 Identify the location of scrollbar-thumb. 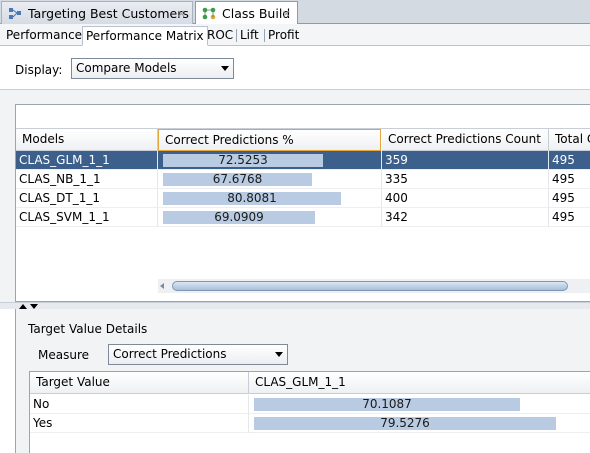
(370, 286).